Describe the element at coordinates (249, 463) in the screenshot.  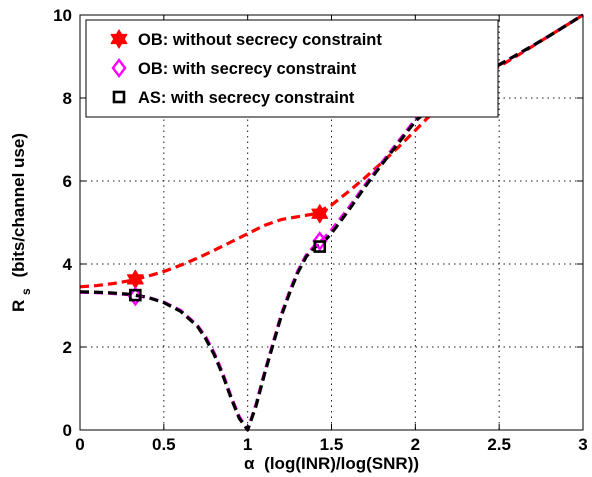
I see `x-axis-label-symbol: α` at that location.